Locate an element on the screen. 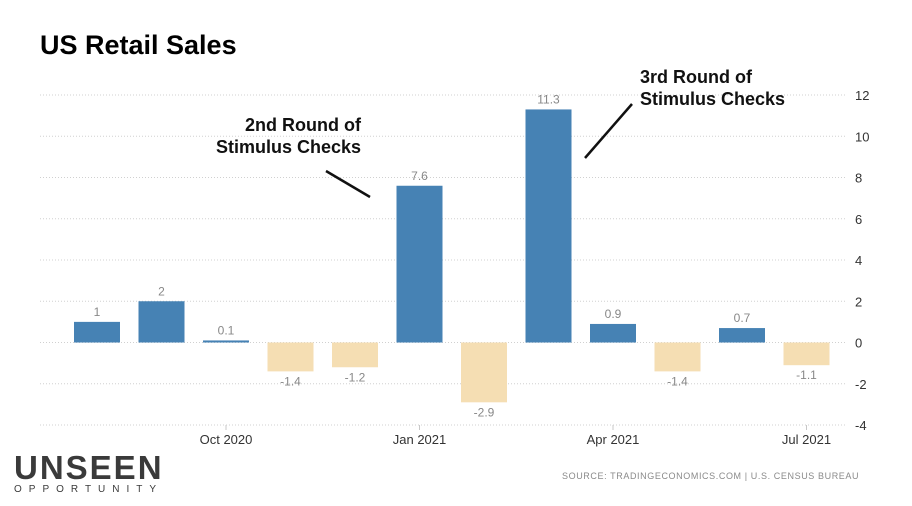 Image resolution: width=912 pixels, height=506 pixels. chart-title: US Retail Sales is located at coordinates (138, 45).